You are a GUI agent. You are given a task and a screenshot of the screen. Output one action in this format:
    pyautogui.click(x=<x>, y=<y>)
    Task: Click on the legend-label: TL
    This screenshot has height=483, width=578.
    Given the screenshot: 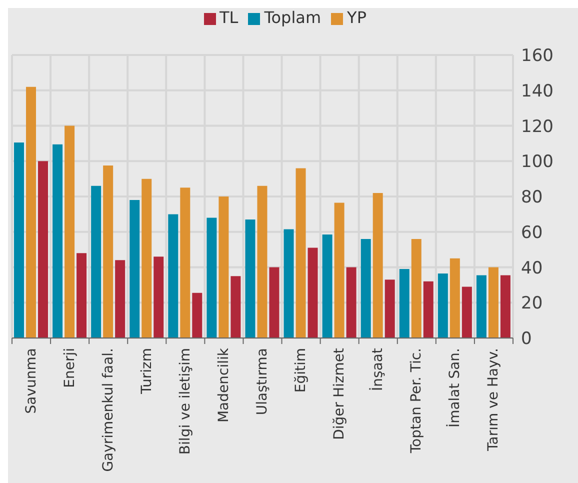 What is the action you would take?
    pyautogui.click(x=229, y=17)
    